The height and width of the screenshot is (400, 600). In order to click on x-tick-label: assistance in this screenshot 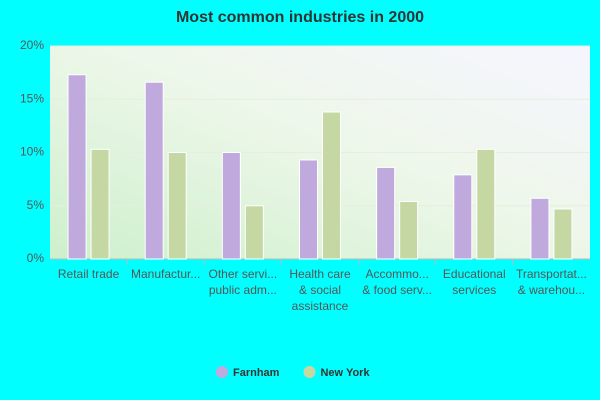, I will do `click(320, 306)`.